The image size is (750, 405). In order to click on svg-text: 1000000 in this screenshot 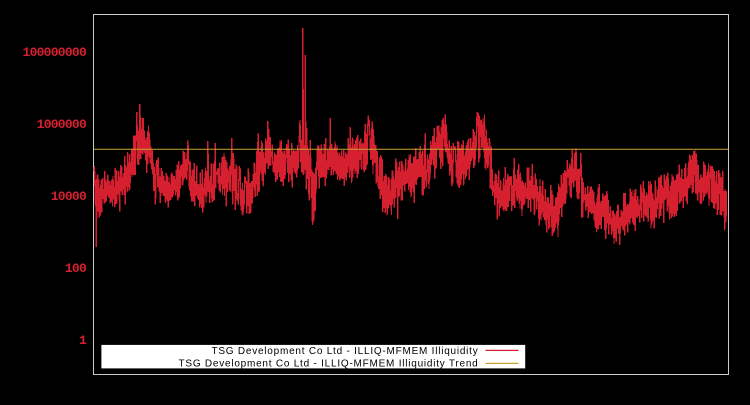, I will do `click(62, 124)`.